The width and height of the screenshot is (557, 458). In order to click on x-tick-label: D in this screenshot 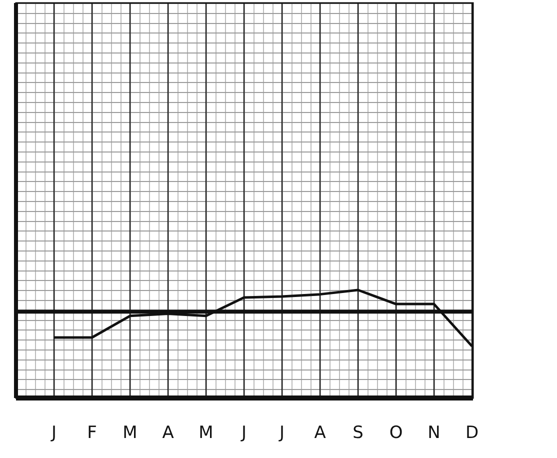, I will do `click(472, 433)`.